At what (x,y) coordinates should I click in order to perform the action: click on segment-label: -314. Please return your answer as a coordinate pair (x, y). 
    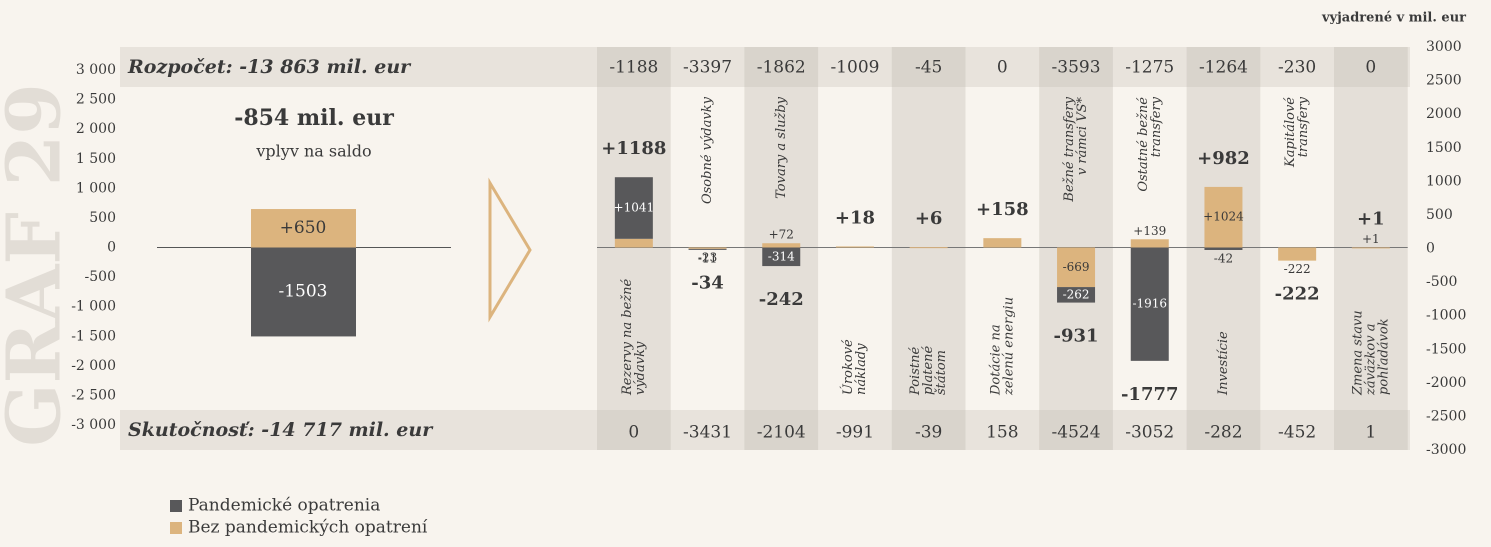
    Looking at the image, I should click on (781, 256).